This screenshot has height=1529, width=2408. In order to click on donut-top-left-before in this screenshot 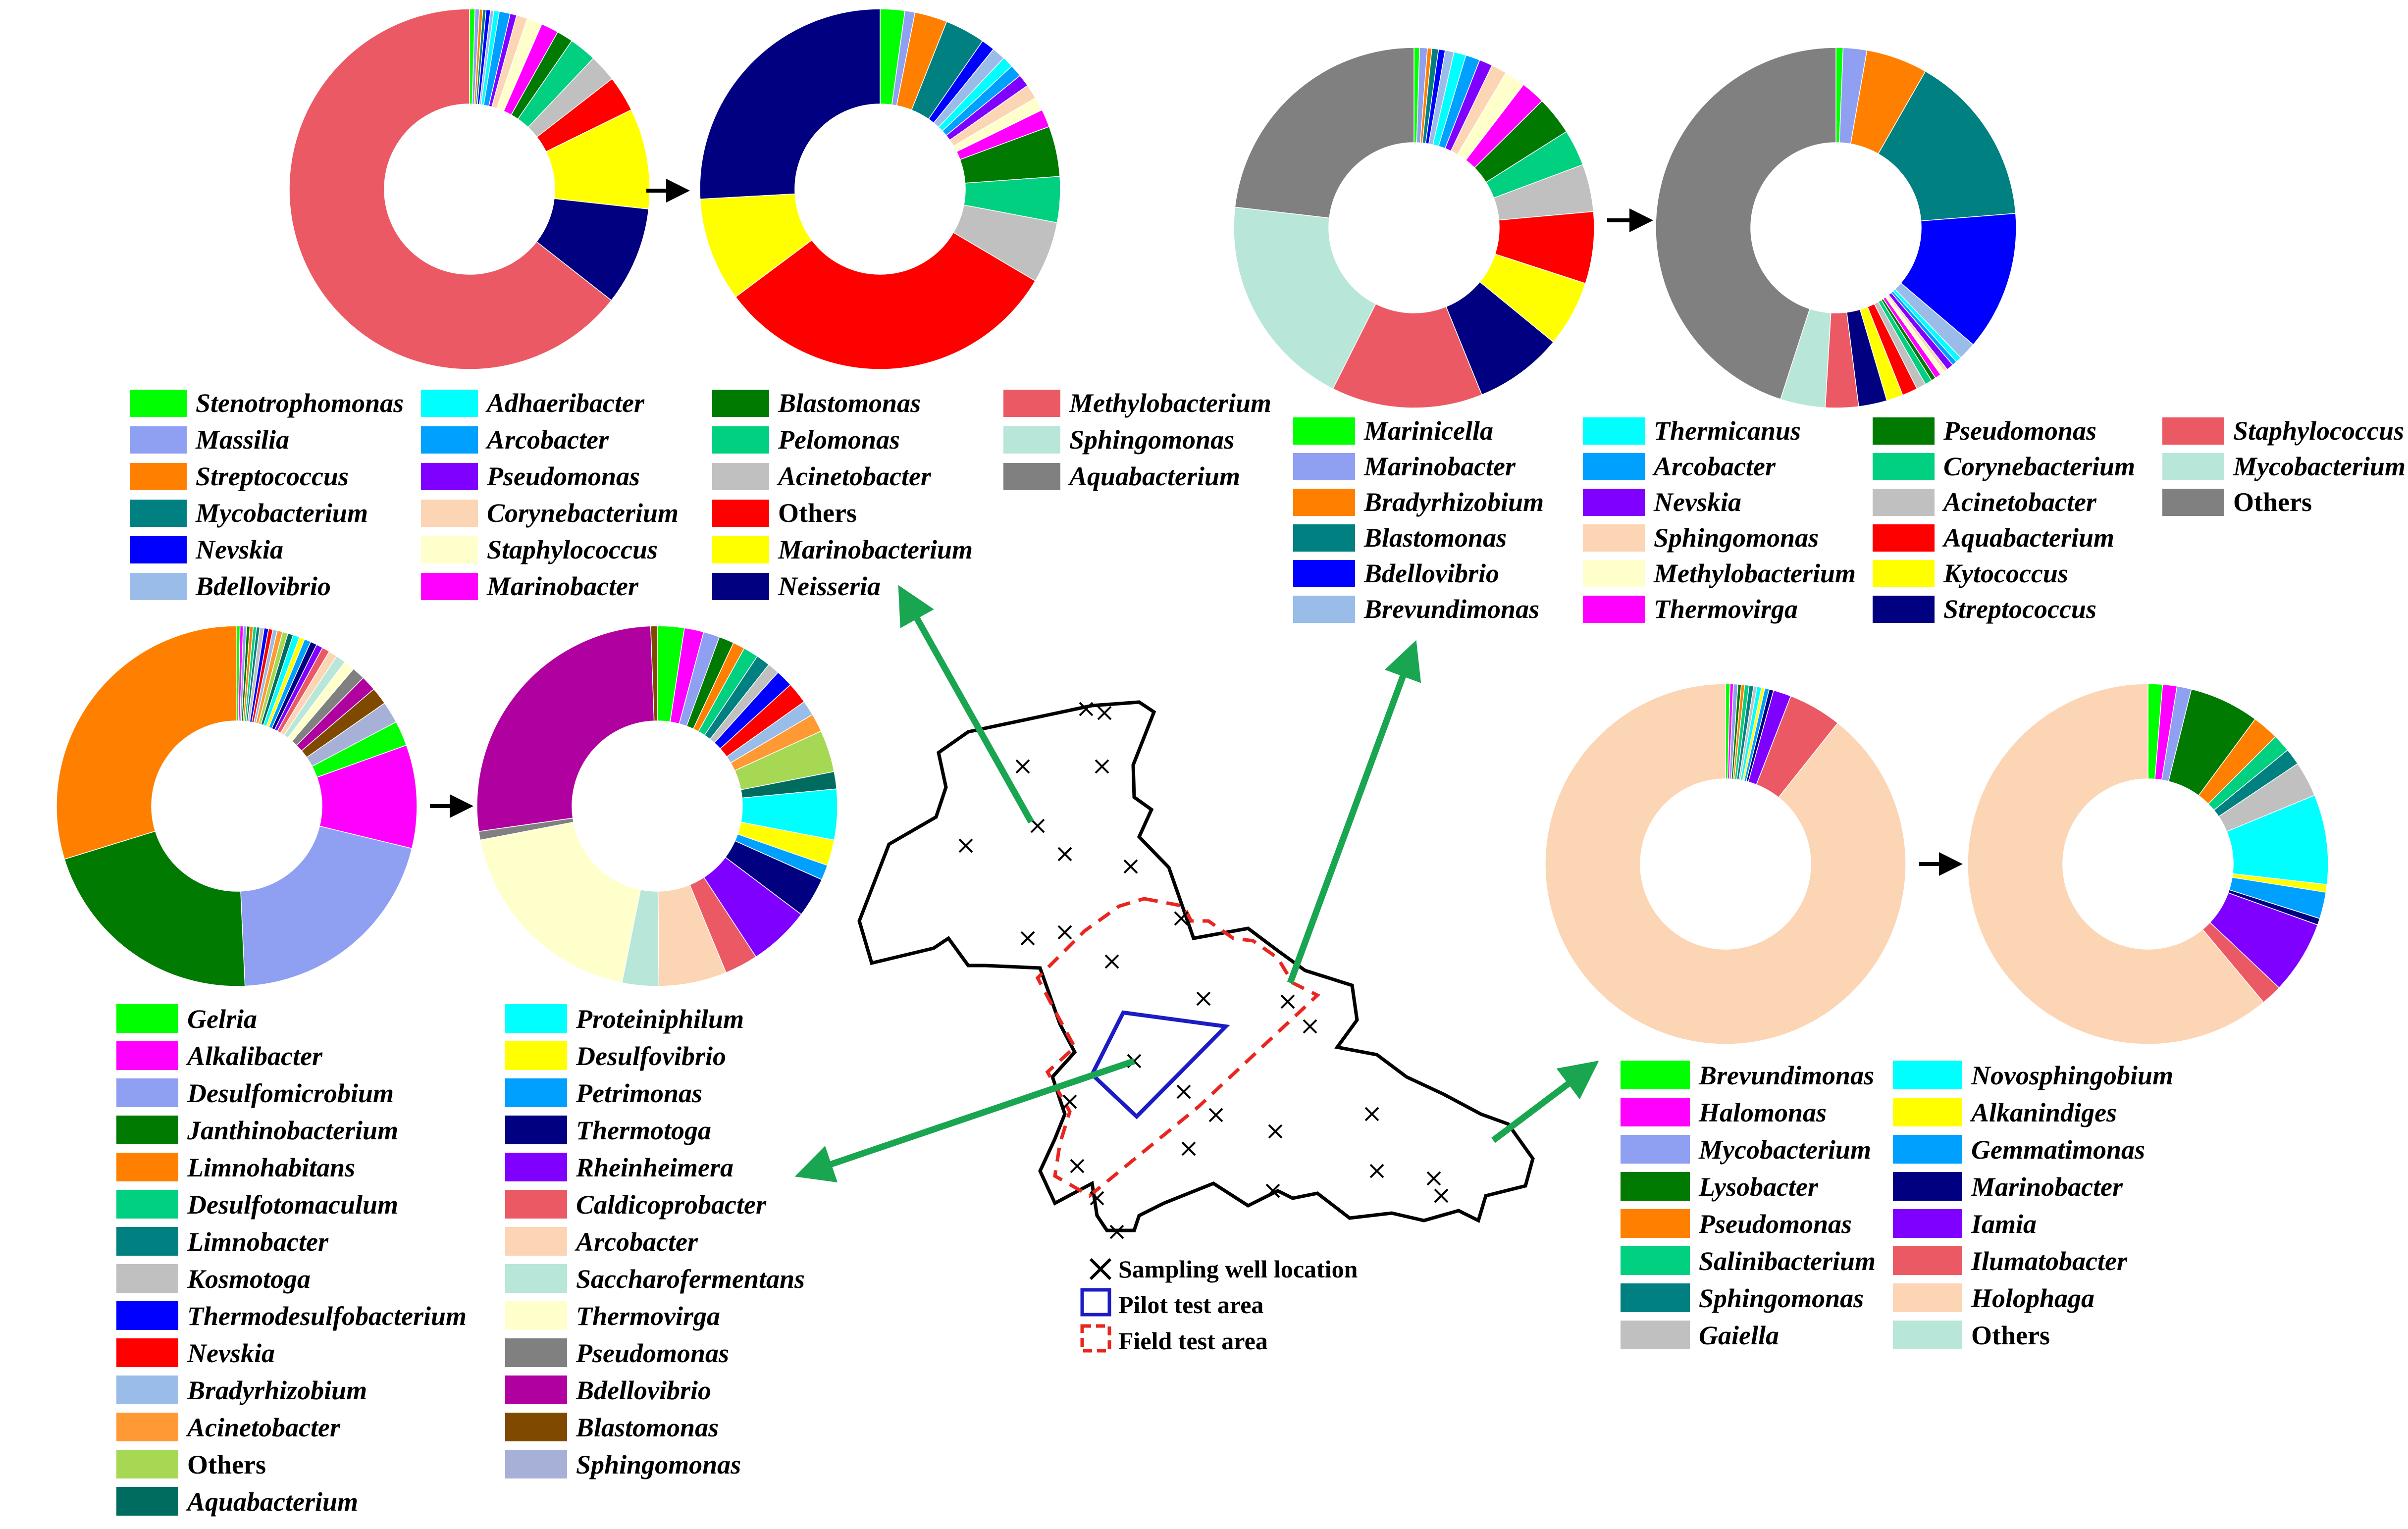, I will do `click(469, 189)`.